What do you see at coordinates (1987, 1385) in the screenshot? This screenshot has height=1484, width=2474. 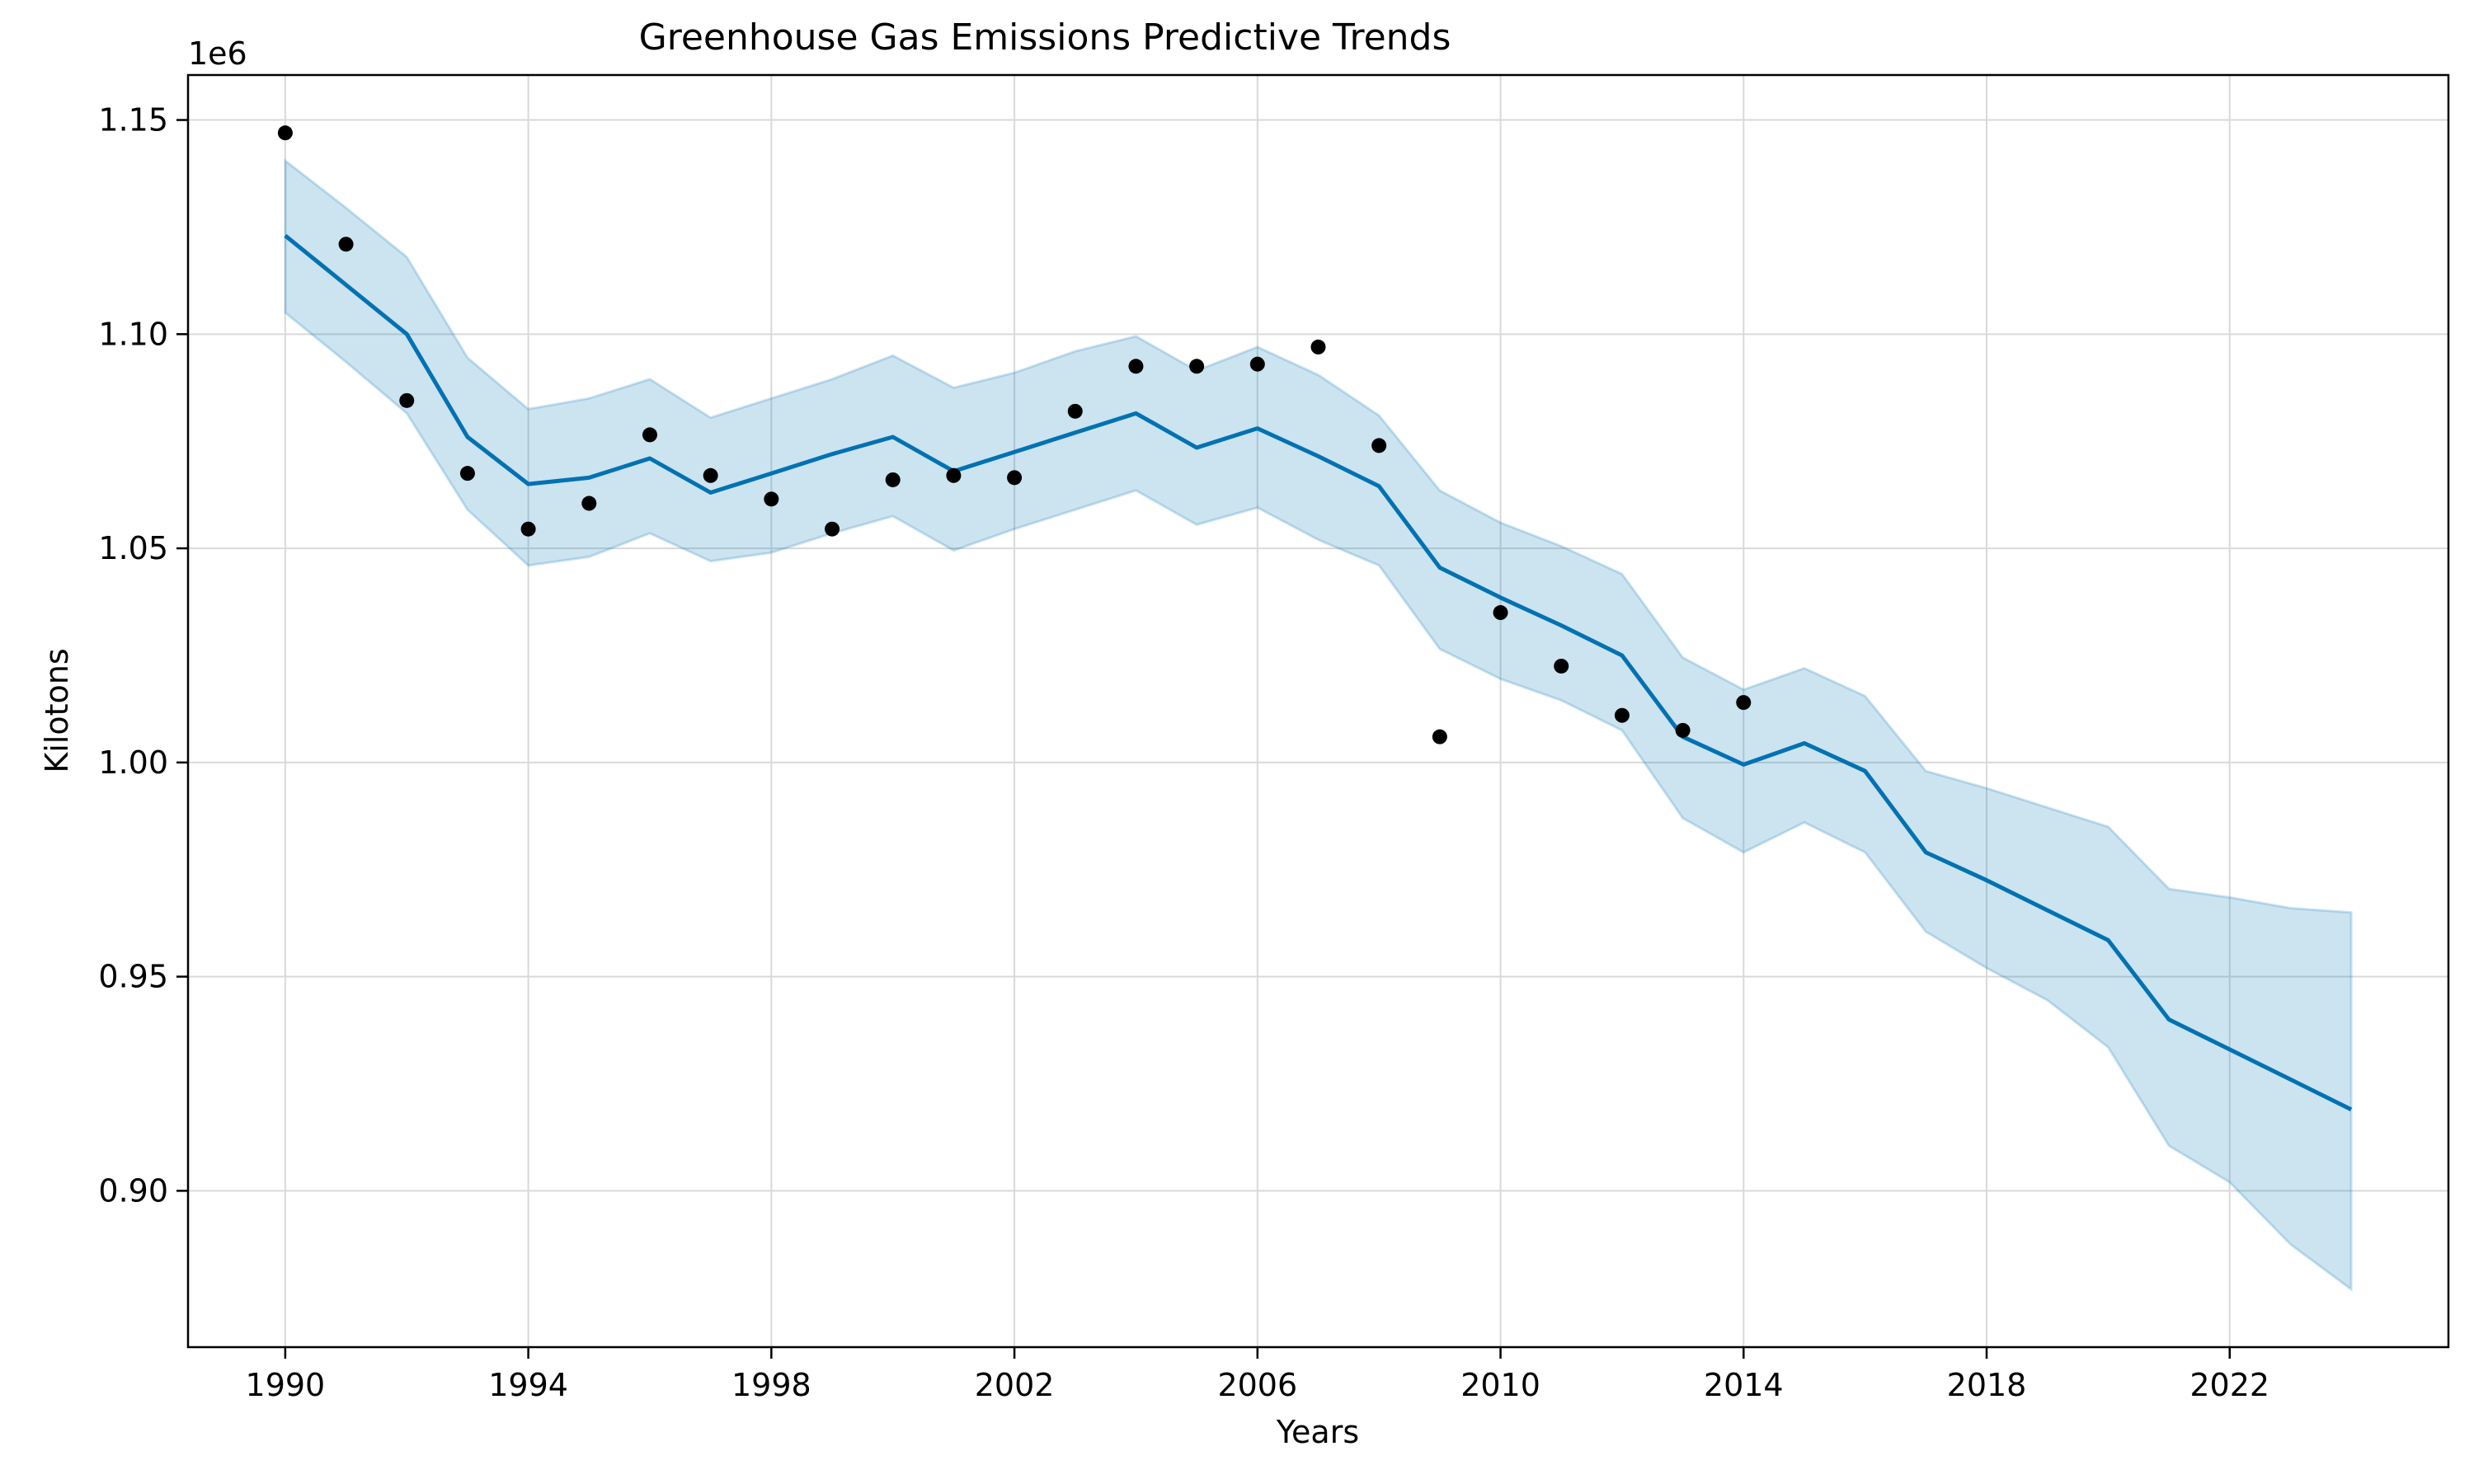 I see `x-tick-label: 2018` at bounding box center [1987, 1385].